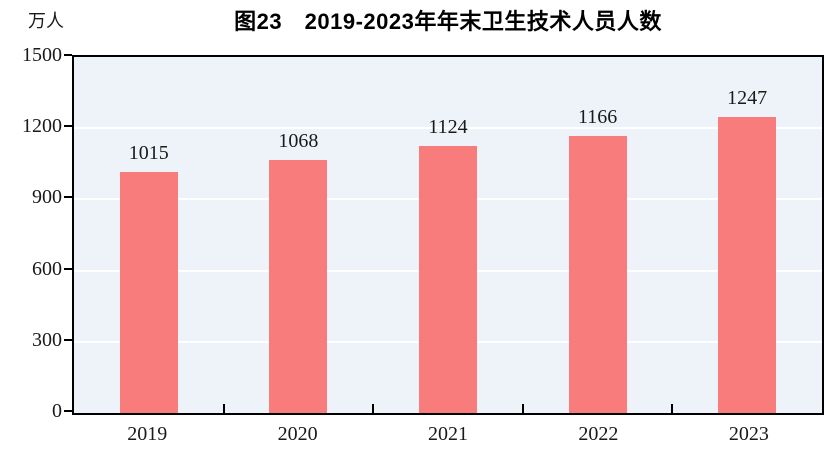 This screenshot has width=830, height=463. I want to click on y-tick-label-900: 900, so click(47, 197).